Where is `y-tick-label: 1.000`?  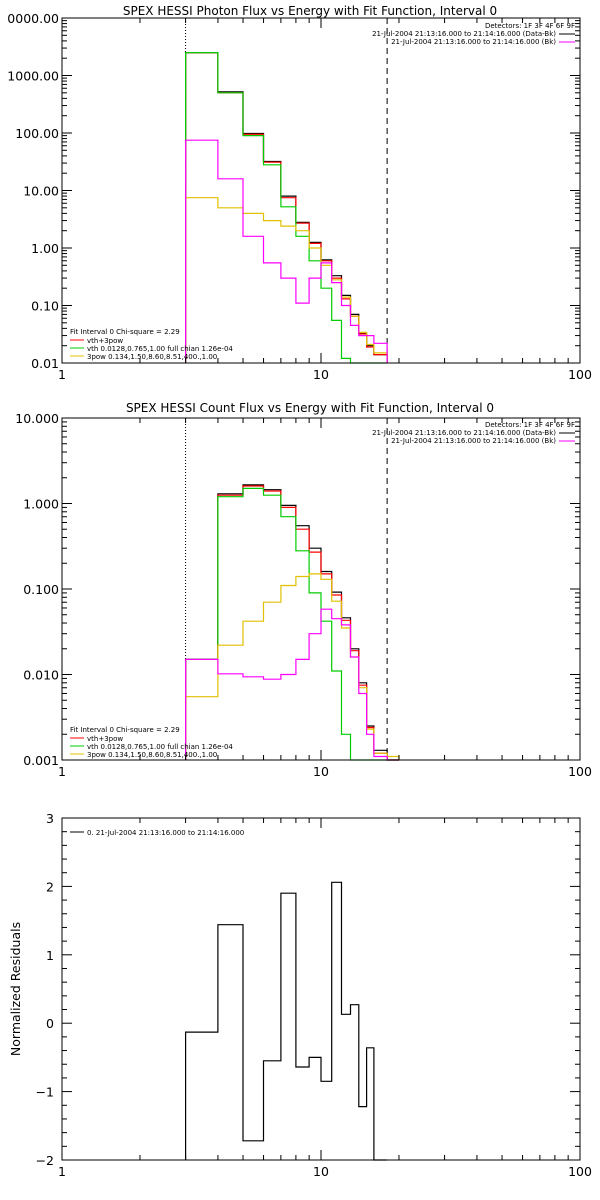 y-tick-label: 1.000 is located at coordinates (41, 504).